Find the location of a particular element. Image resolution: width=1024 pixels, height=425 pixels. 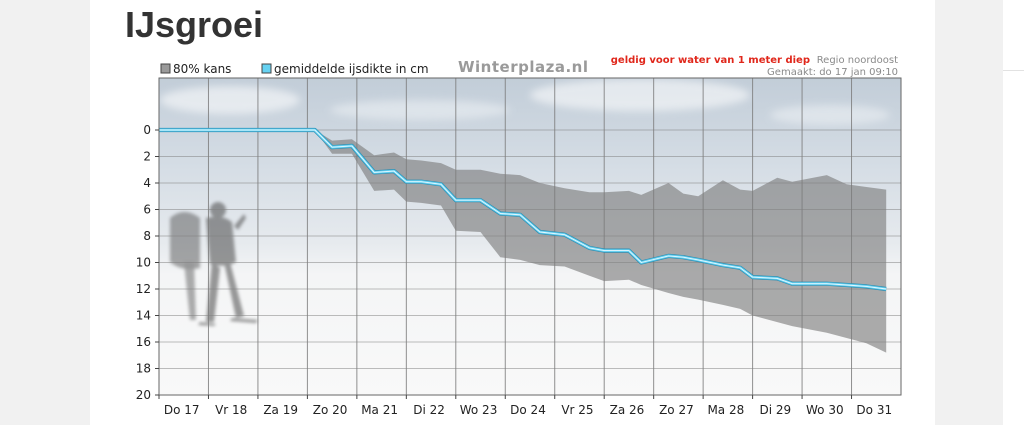

x-tick-label: Do 31 is located at coordinates (874, 410).